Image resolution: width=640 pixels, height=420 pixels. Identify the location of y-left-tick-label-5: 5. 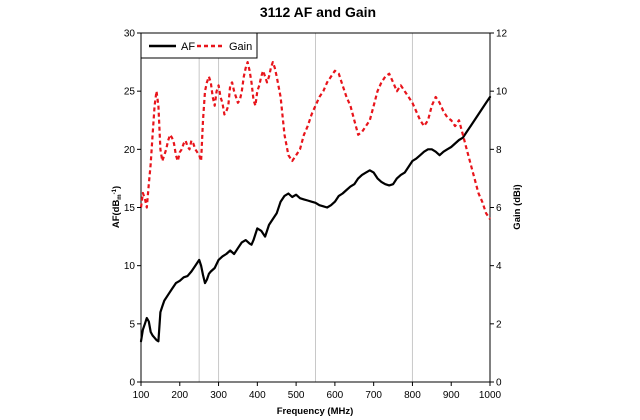
(132, 324).